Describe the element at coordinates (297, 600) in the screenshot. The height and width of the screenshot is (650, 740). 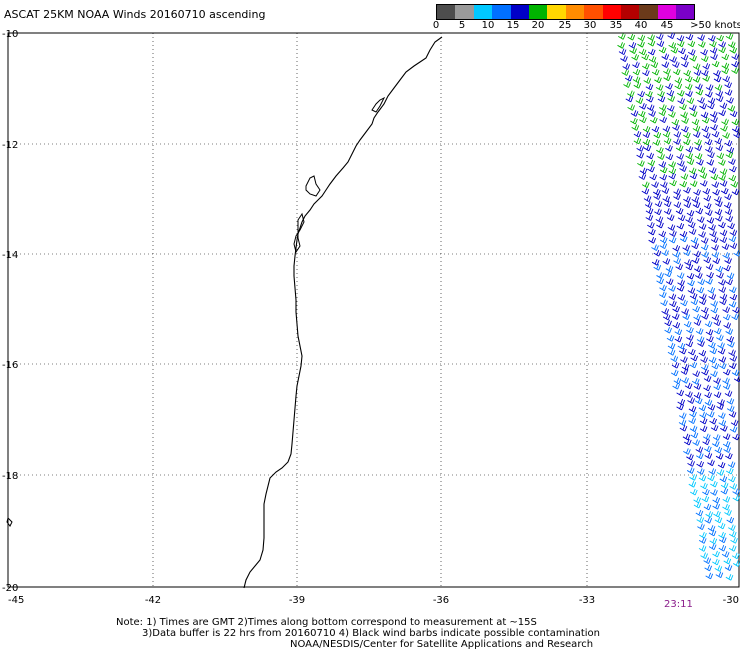
I see `lon-tick-label: -39` at that location.